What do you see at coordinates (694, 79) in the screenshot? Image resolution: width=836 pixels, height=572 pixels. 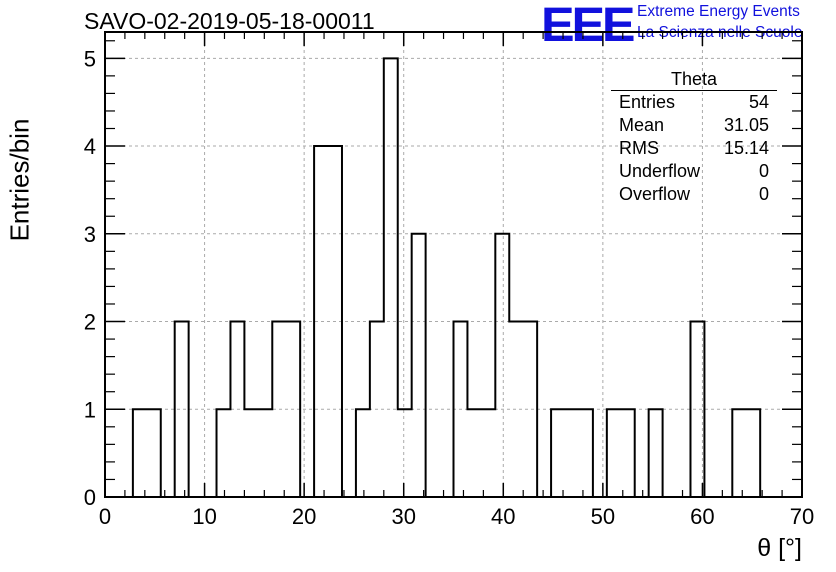 I see `stats-title: Theta` at bounding box center [694, 79].